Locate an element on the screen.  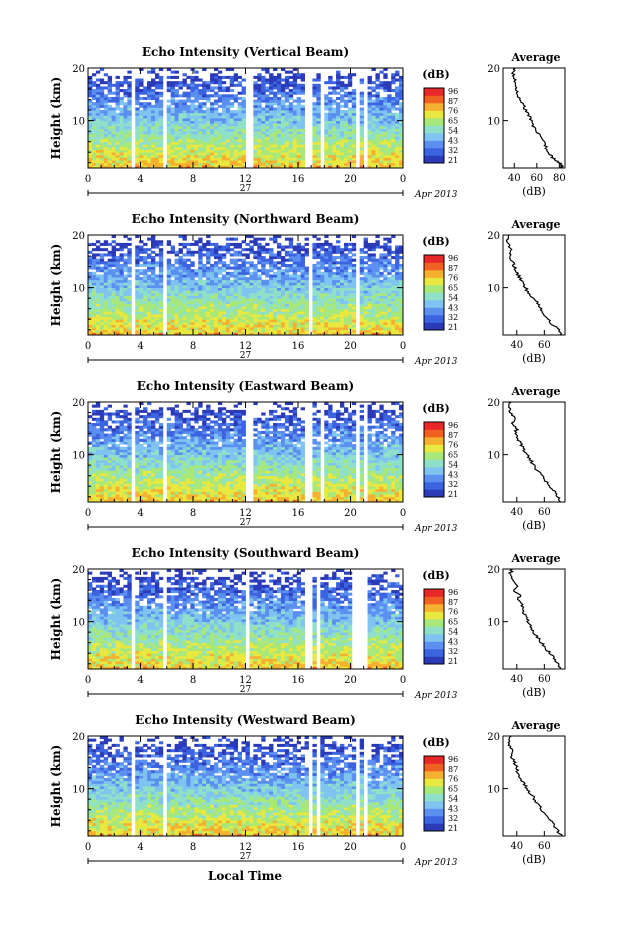
colorbar-segment is located at coordinates (434, 137).